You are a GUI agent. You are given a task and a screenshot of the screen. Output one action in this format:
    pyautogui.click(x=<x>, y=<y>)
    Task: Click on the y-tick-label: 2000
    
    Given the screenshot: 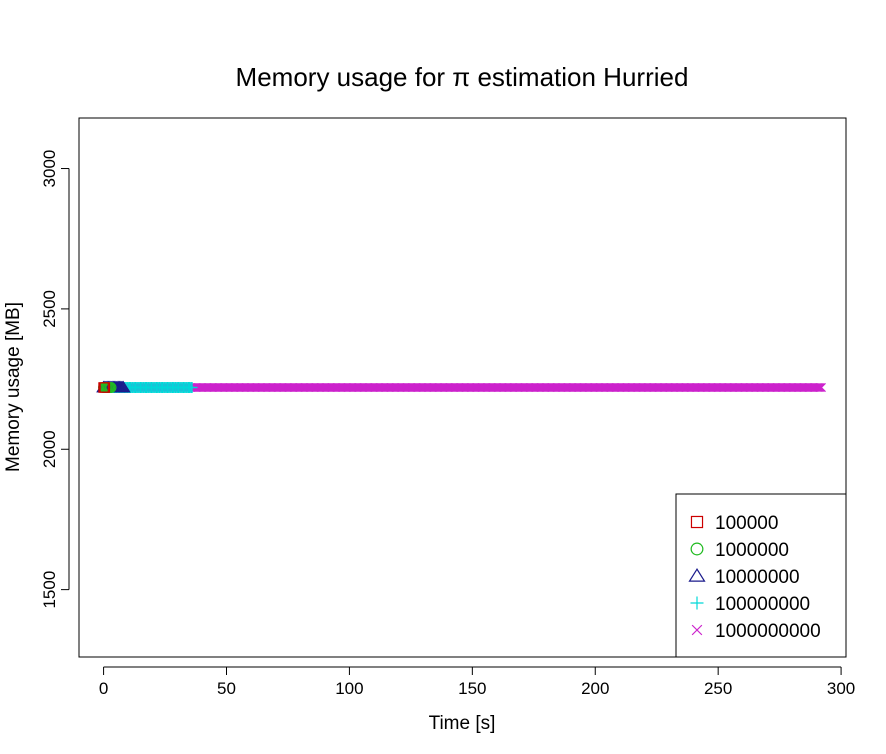 What is the action you would take?
    pyautogui.click(x=49, y=449)
    